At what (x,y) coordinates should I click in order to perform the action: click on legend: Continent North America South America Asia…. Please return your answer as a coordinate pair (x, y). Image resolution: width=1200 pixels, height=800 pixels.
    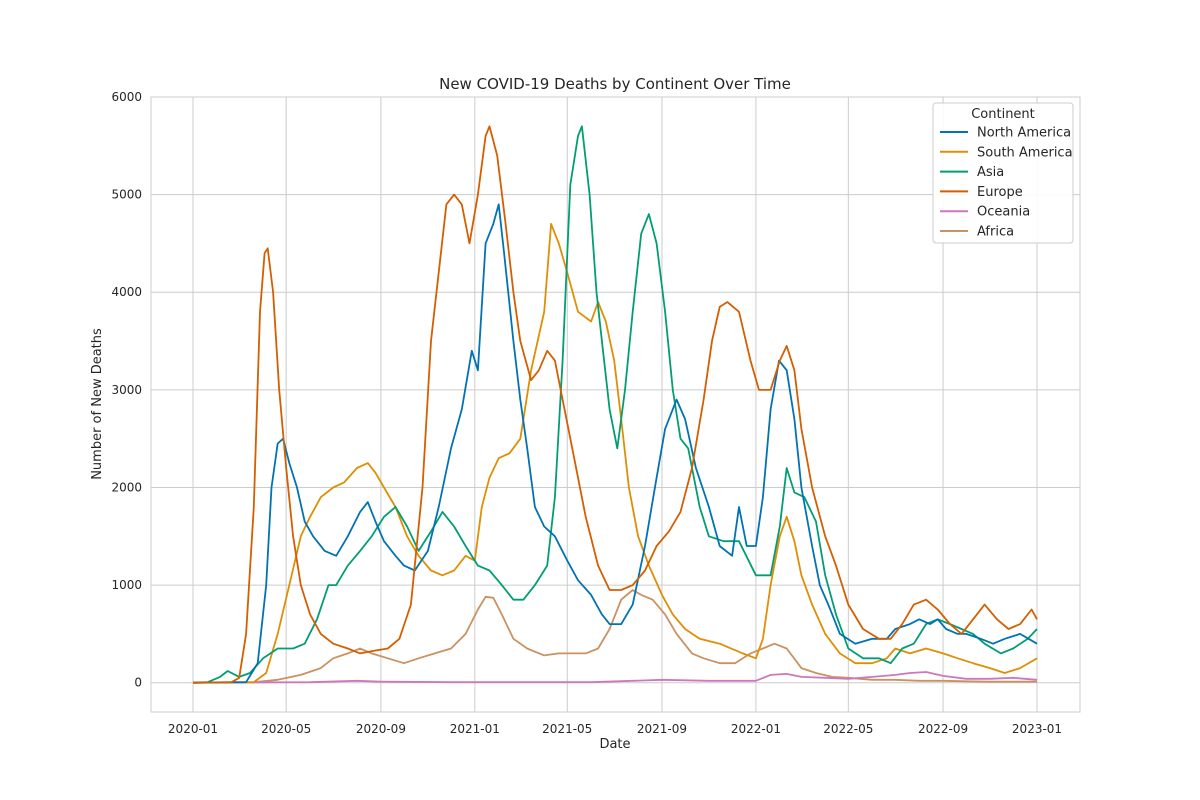
    Looking at the image, I should click on (1003, 173).